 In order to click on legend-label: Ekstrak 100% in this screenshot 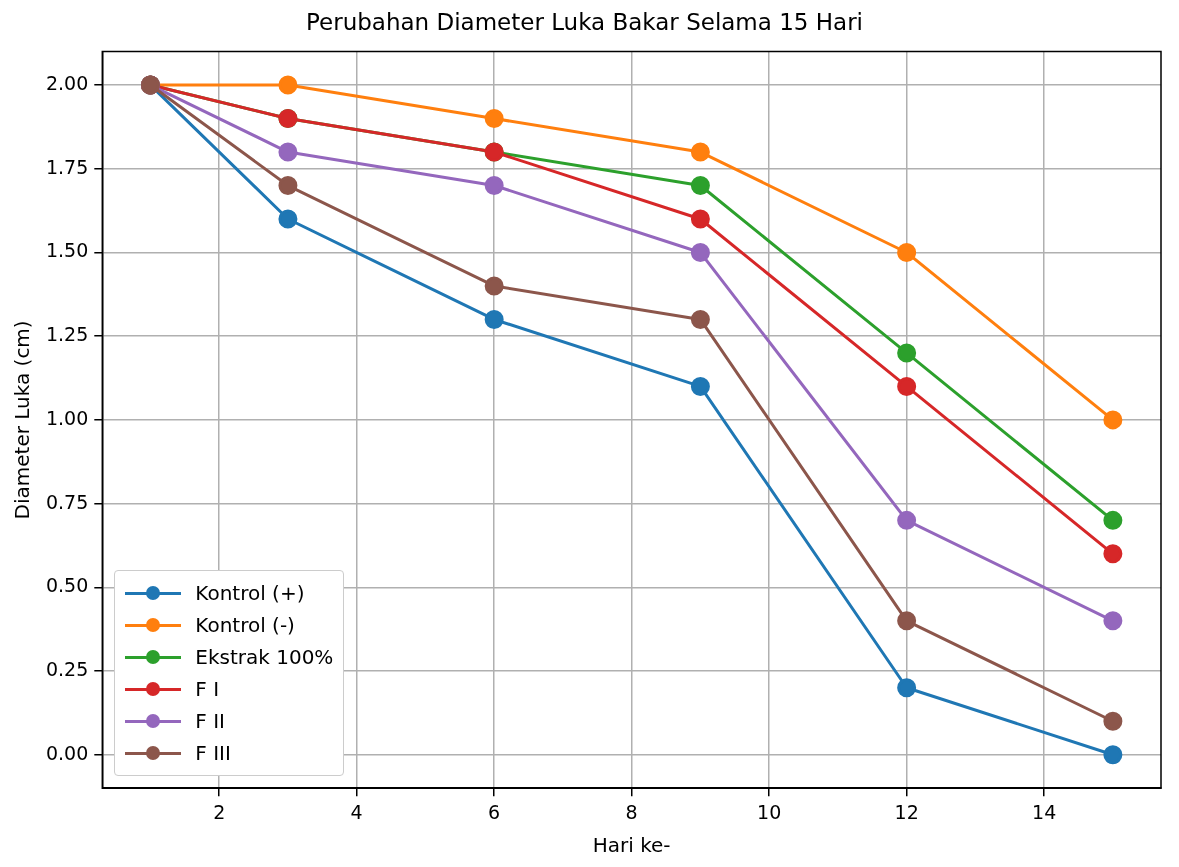, I will do `click(264, 657)`.